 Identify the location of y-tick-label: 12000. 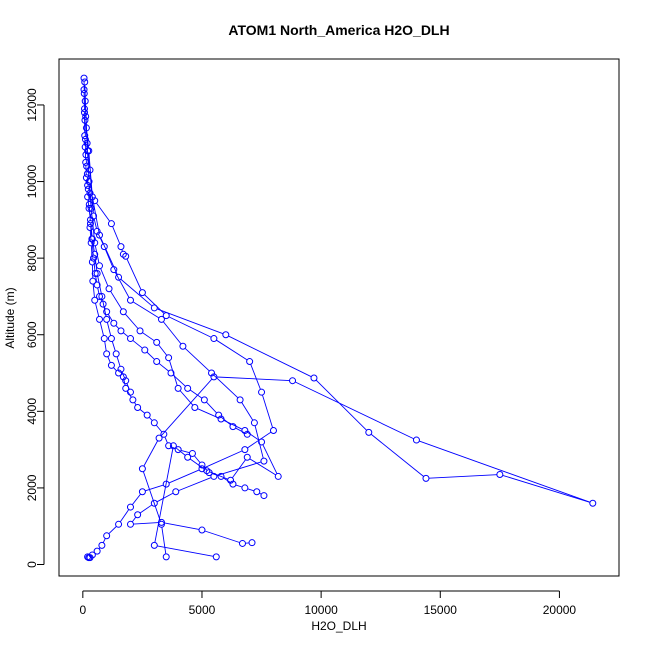
(32, 105).